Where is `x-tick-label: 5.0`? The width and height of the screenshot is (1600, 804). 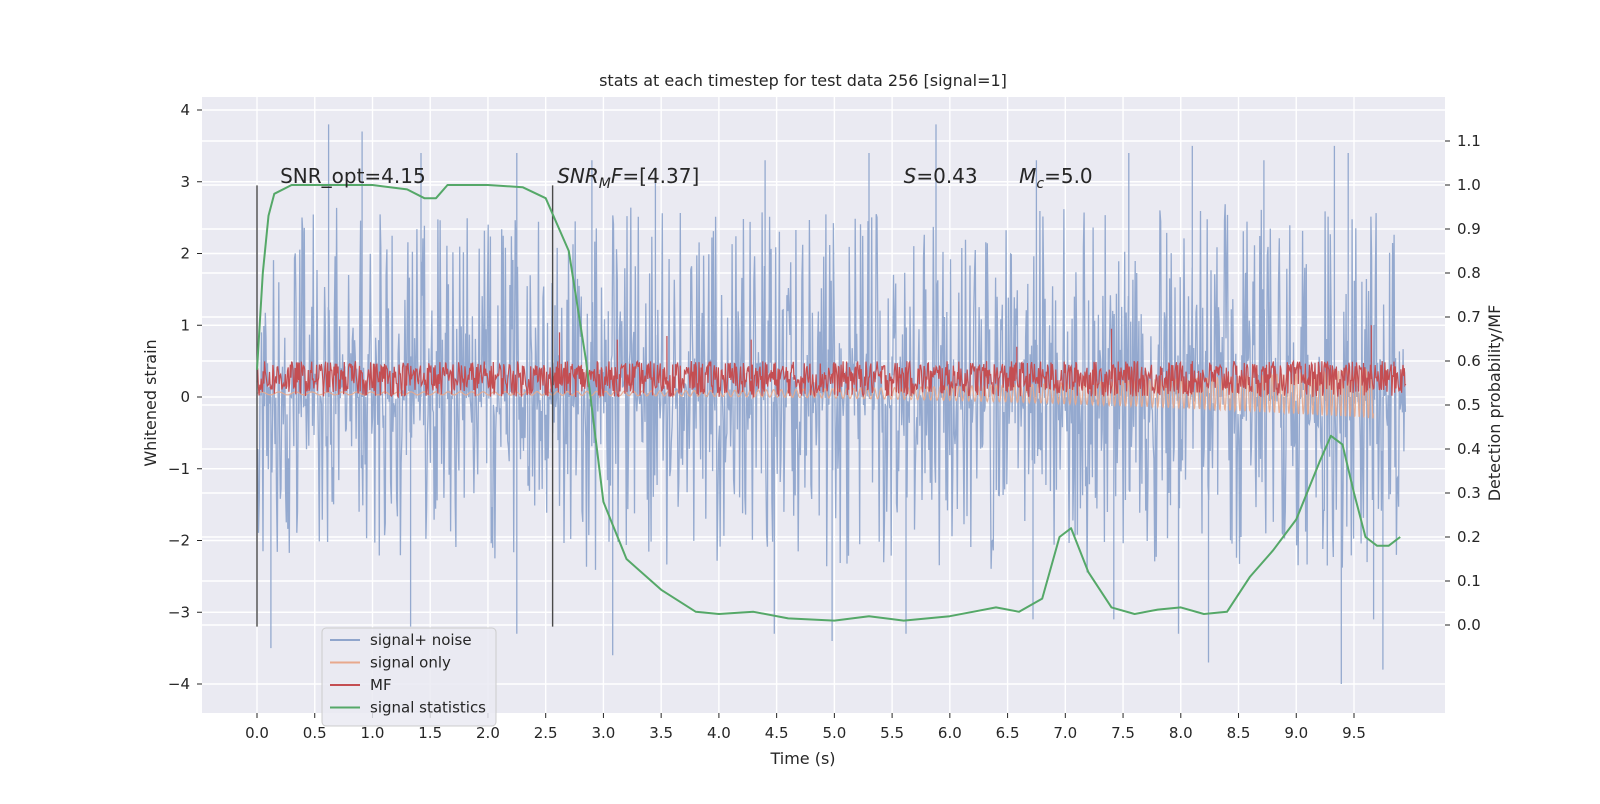
x-tick-label: 5.0 is located at coordinates (834, 733).